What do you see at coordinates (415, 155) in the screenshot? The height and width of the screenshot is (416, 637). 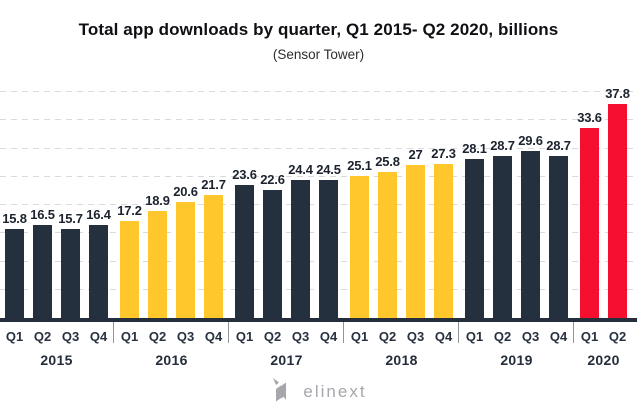 I see `bar-value-label: 27` at bounding box center [415, 155].